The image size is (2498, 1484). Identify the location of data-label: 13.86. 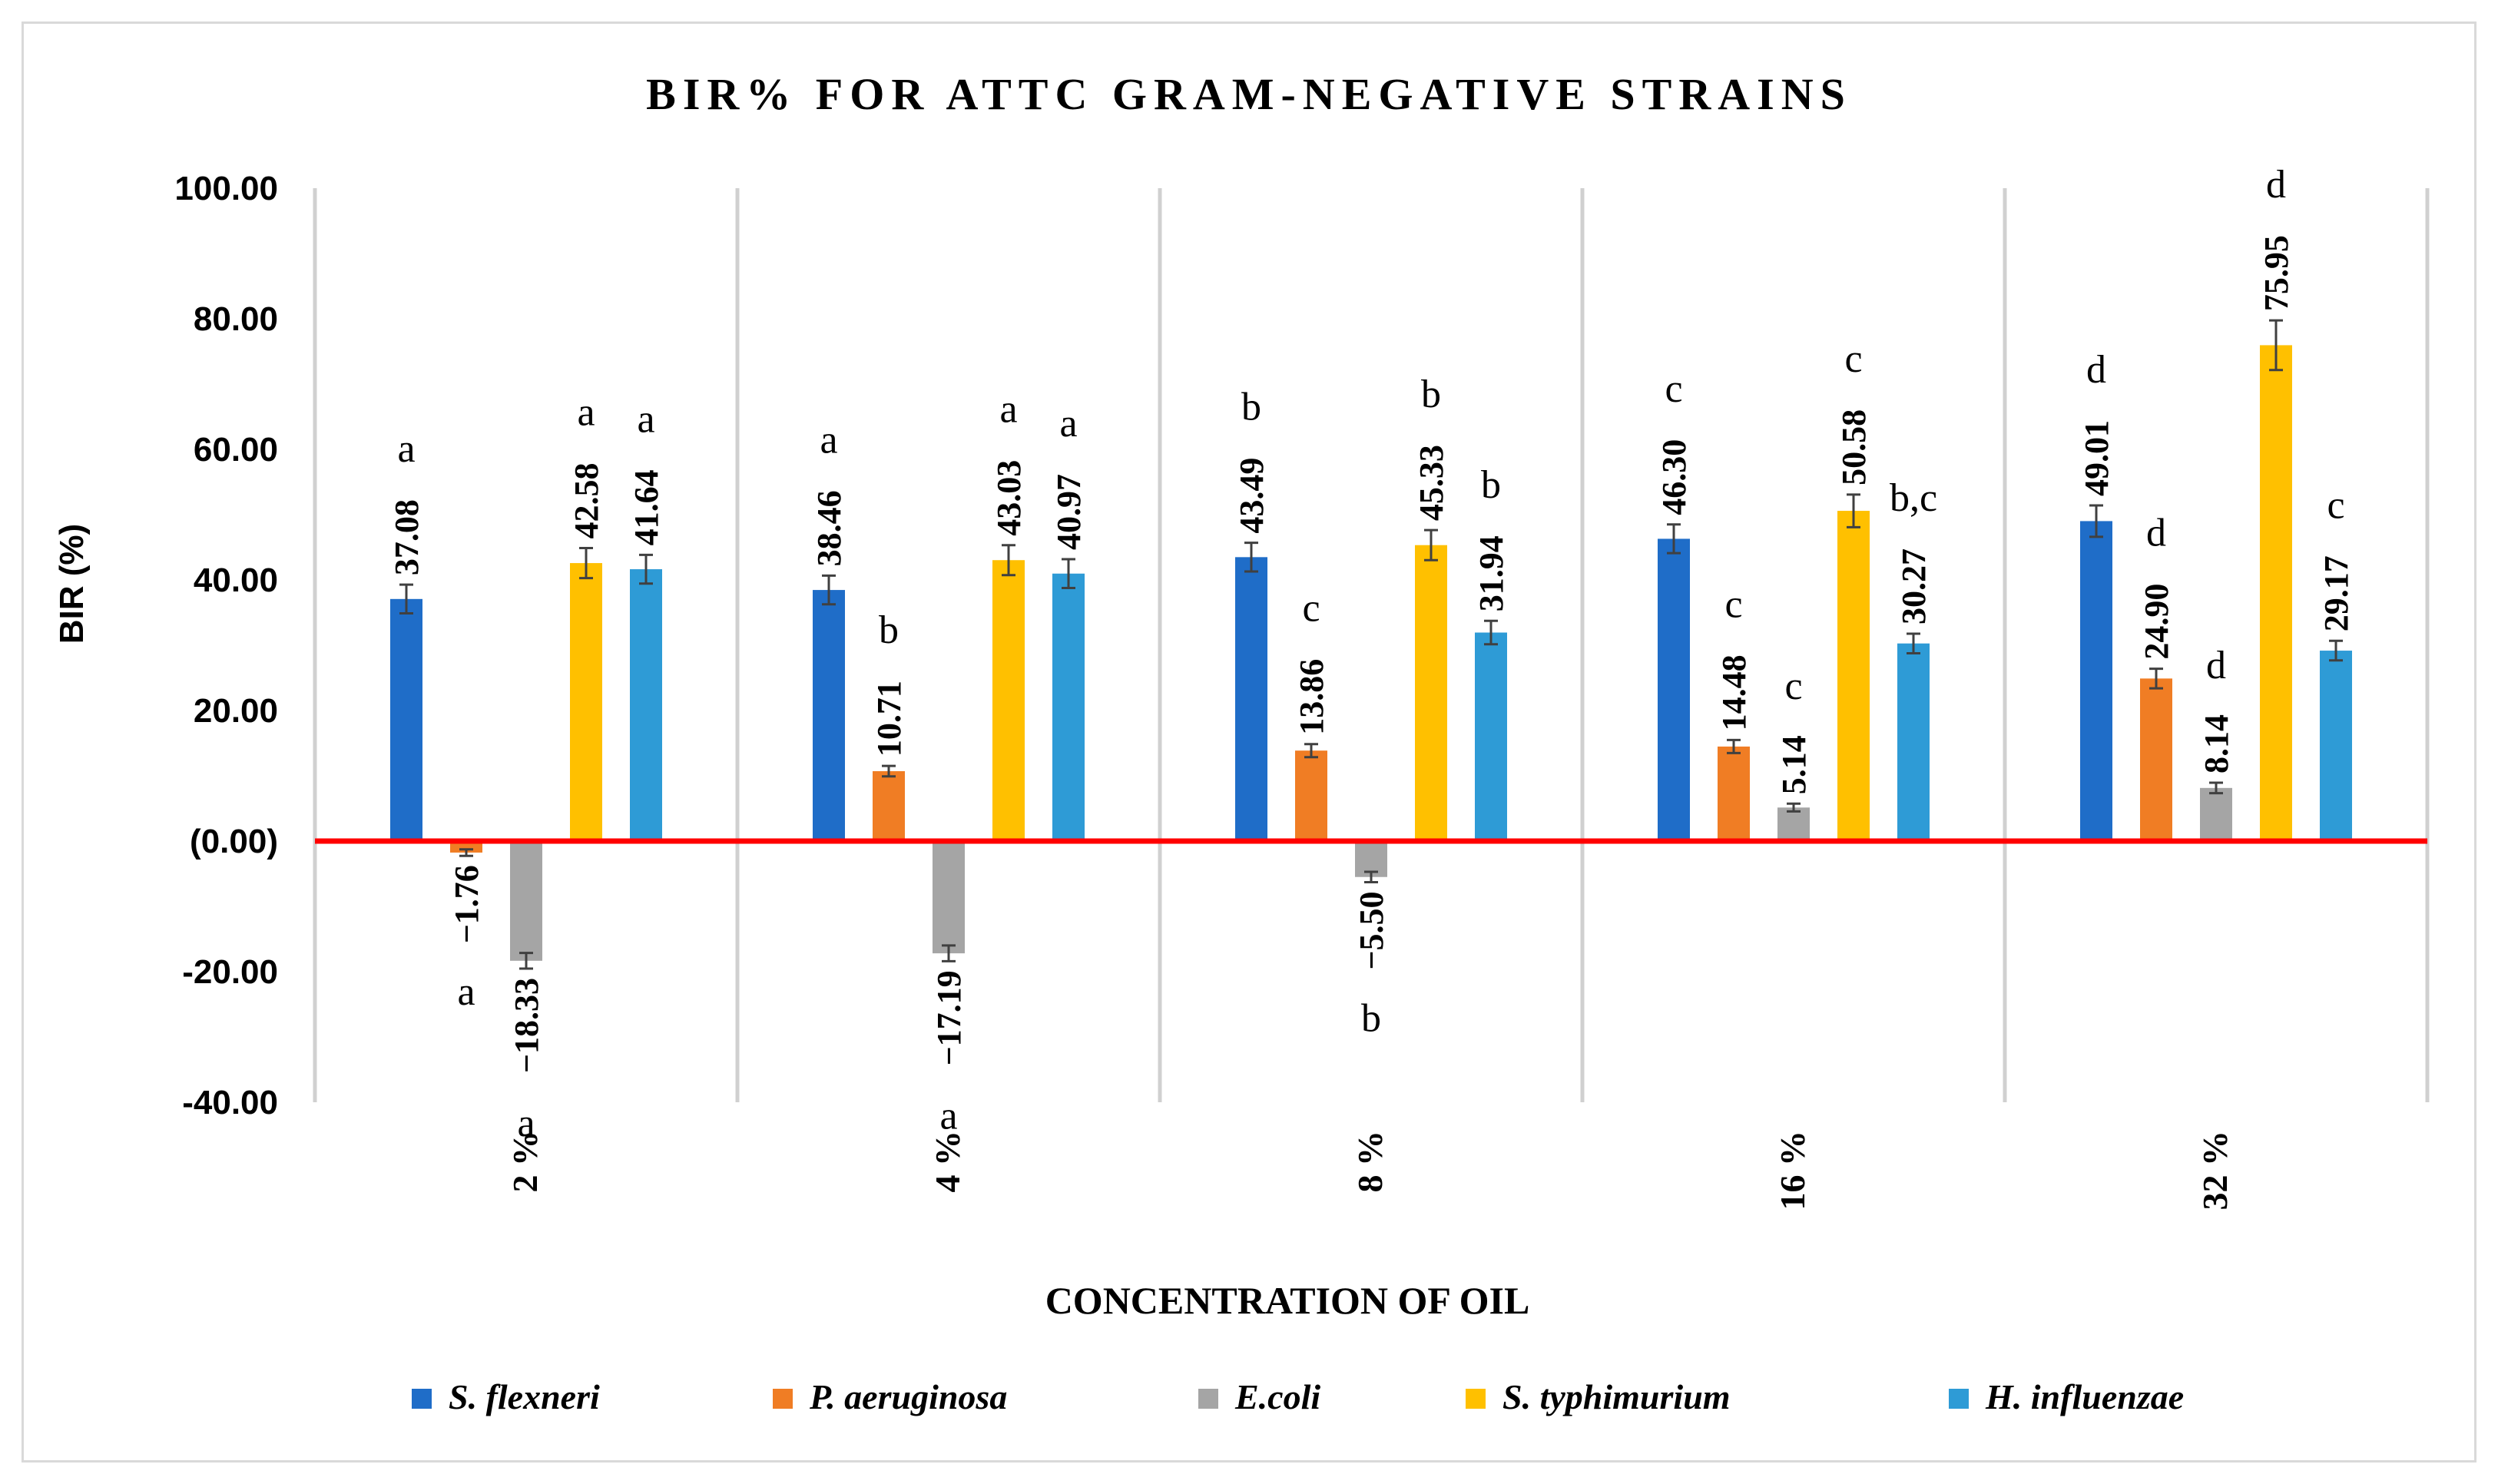
(1311, 697).